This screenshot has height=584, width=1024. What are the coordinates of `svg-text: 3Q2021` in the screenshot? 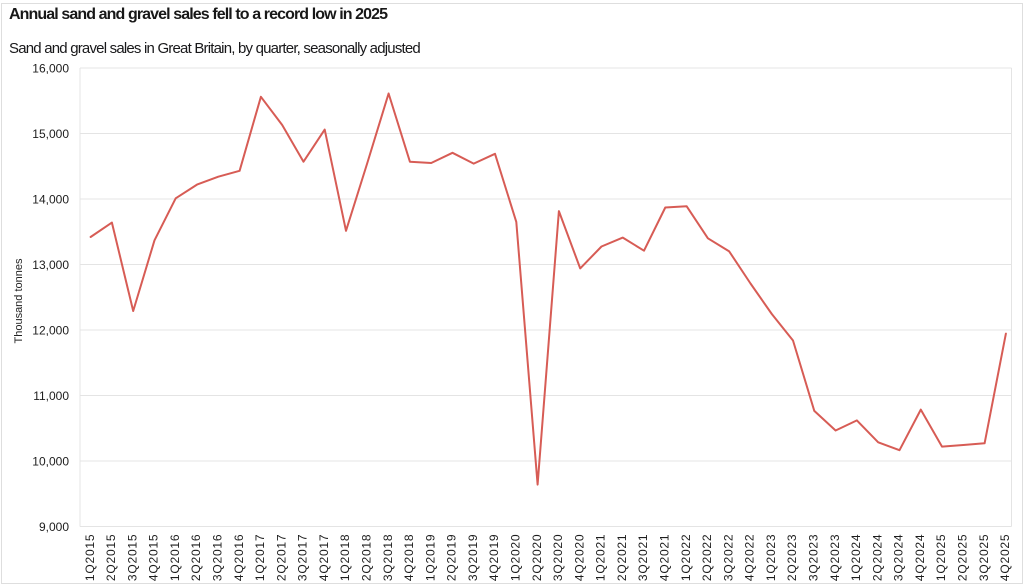 It's located at (643, 558).